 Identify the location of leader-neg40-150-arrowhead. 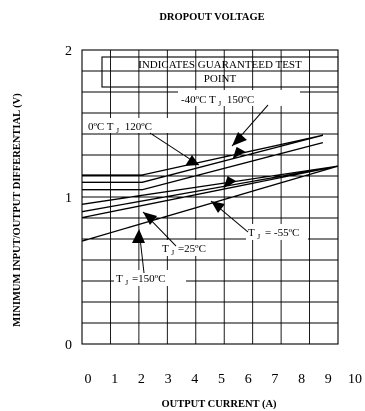
(239, 139).